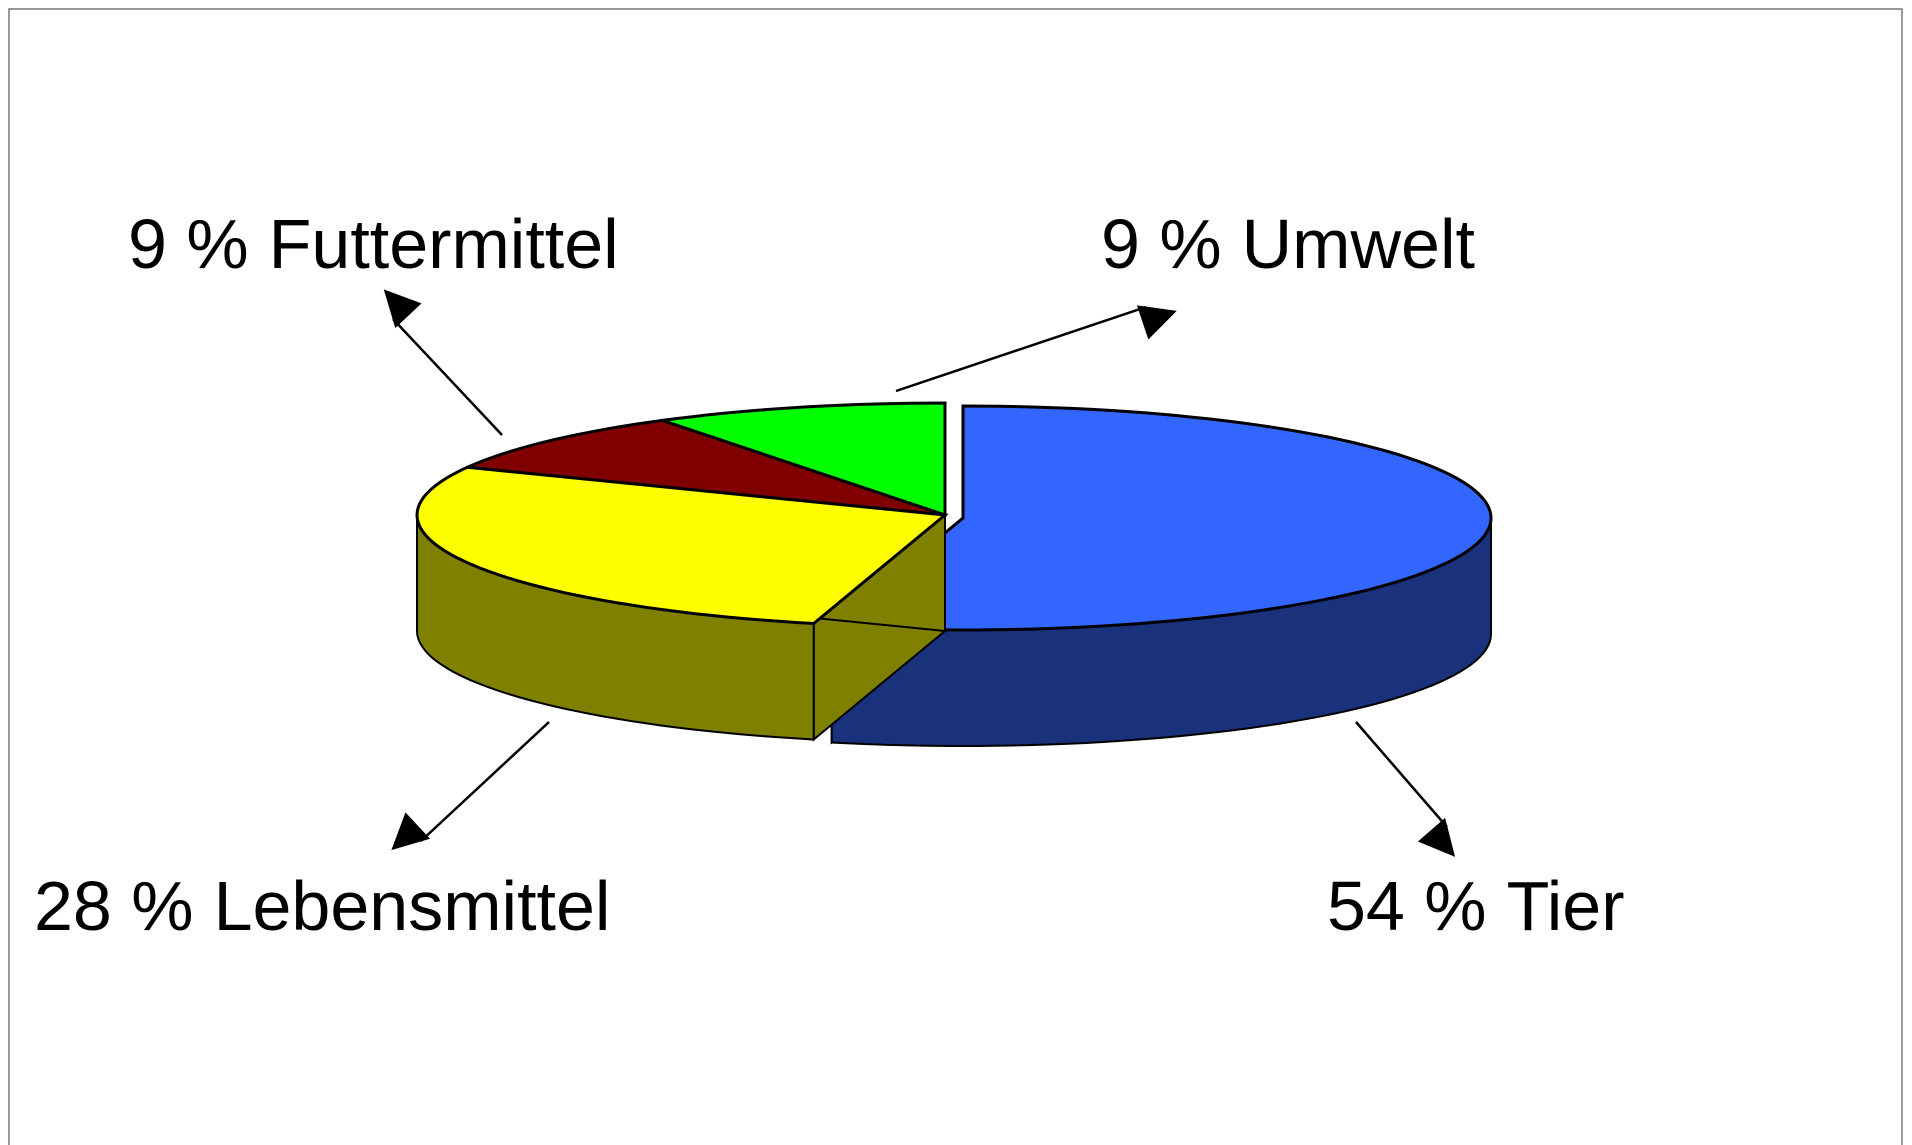 This screenshot has width=1912, height=1145. I want to click on category-label: Umwelt, so click(1358, 244).